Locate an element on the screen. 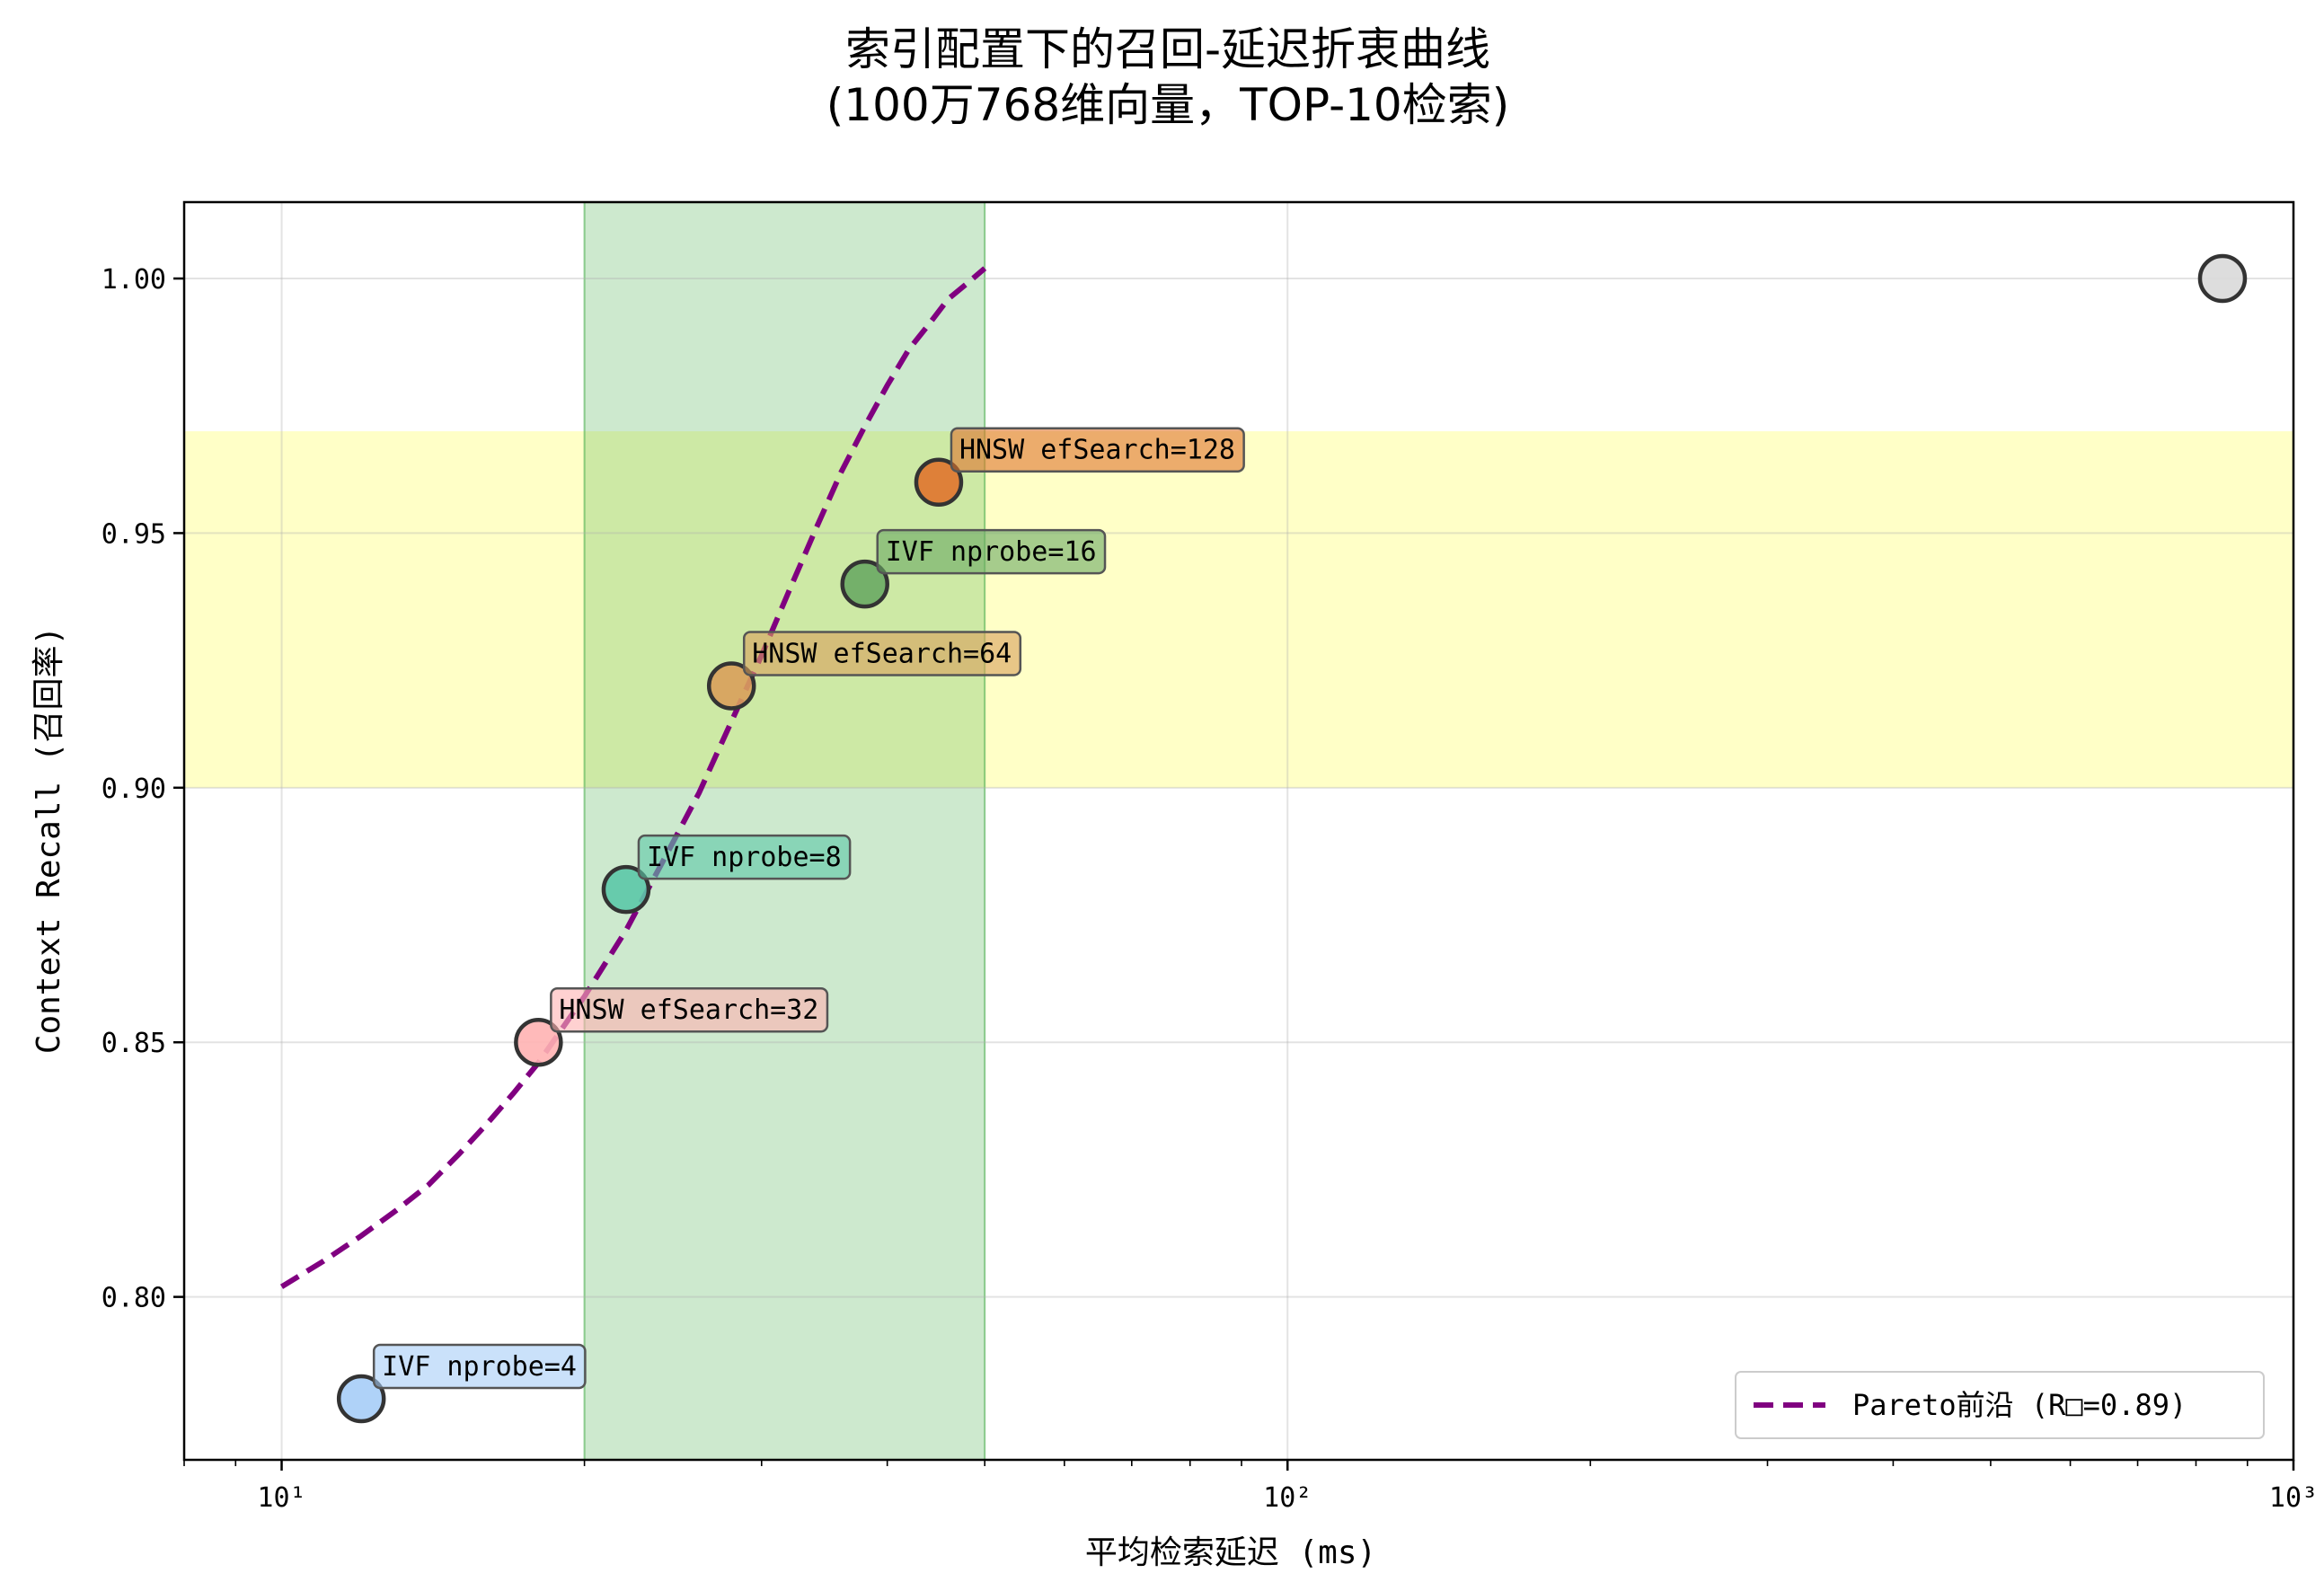 This screenshot has height=1591, width=2324. y-tick-label-0: 0.80 is located at coordinates (134, 1298).